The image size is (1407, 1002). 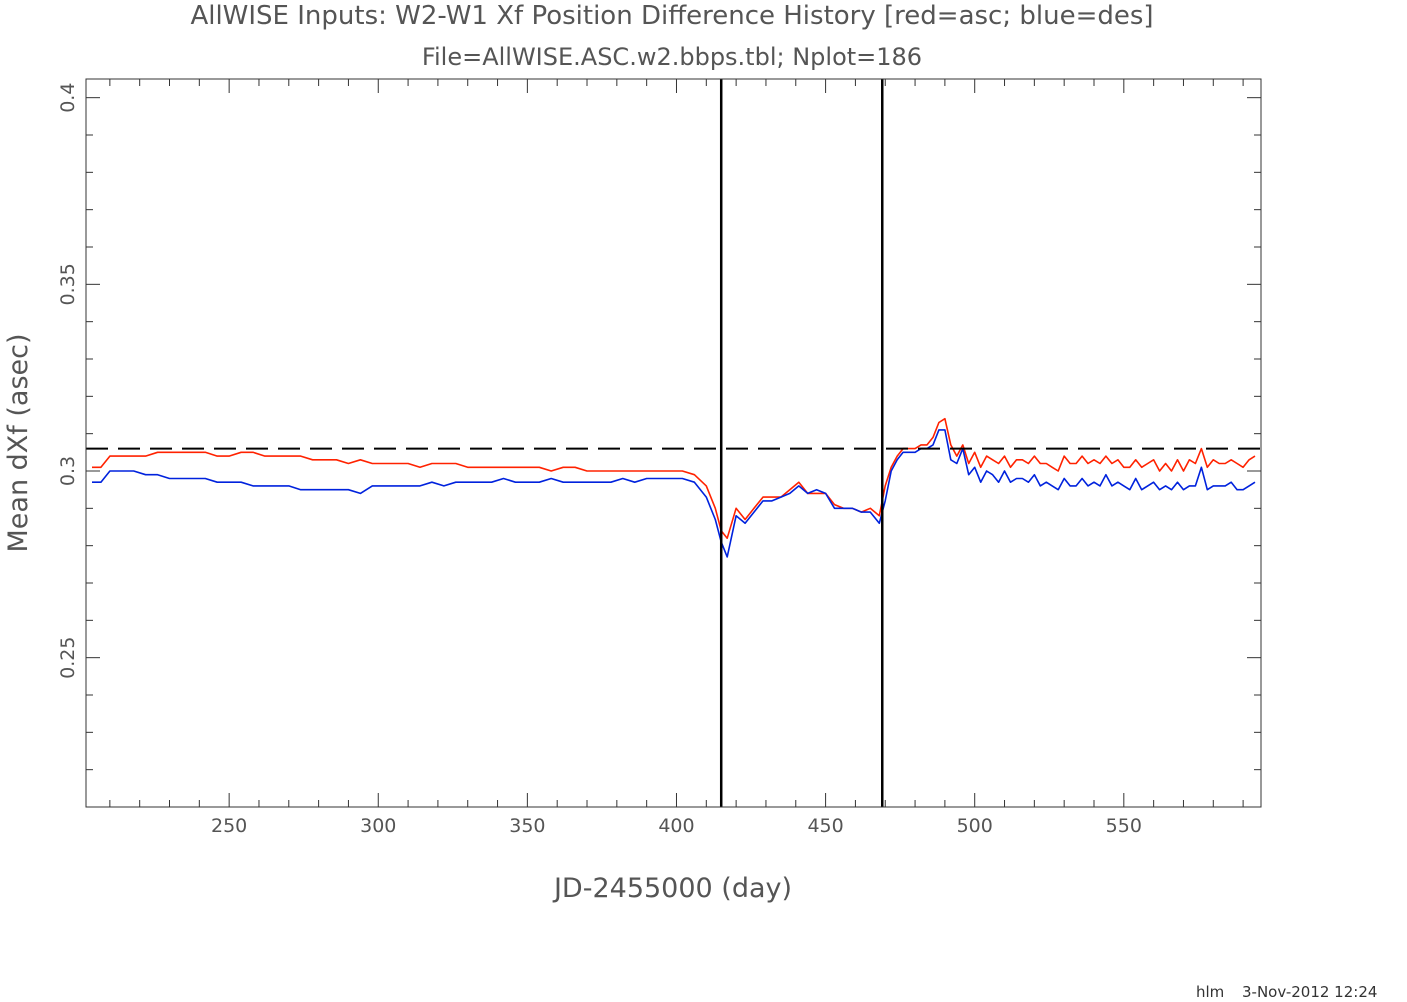 I want to click on y-tick-label: 0.35, so click(x=68, y=284).